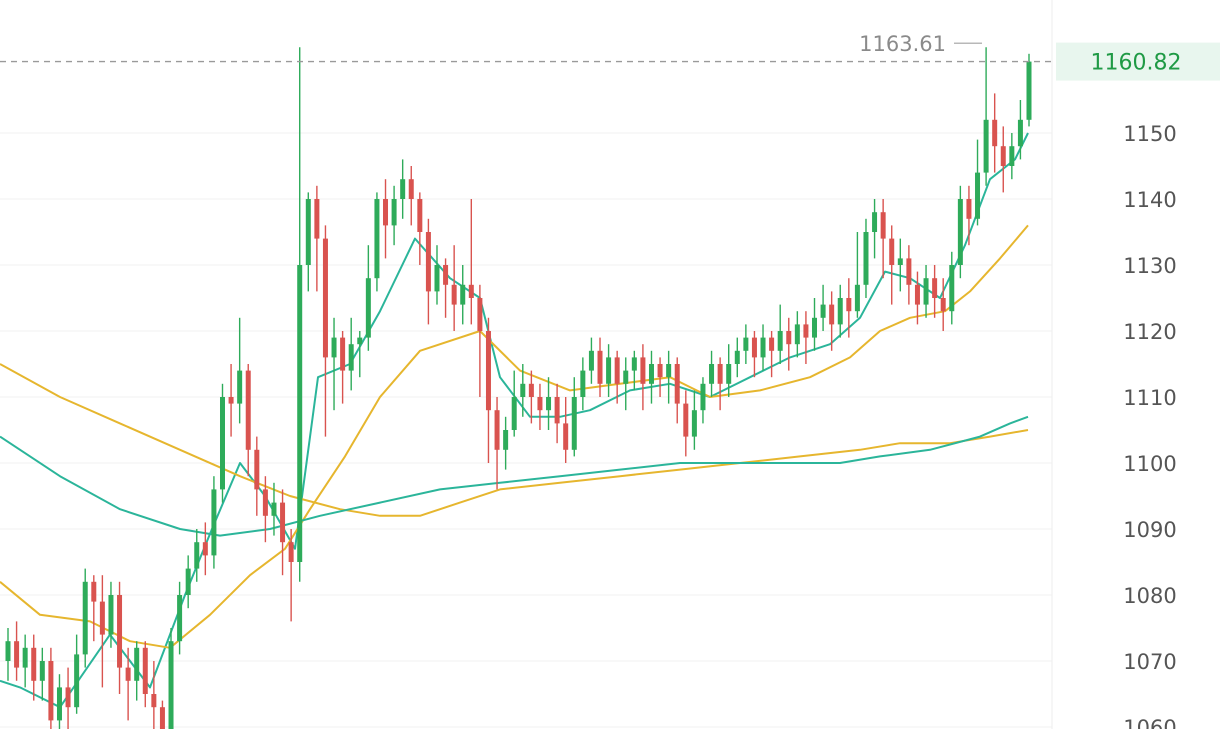 This screenshot has height=729, width=1220. I want to click on y-tick-label: 1100, so click(1149, 464).